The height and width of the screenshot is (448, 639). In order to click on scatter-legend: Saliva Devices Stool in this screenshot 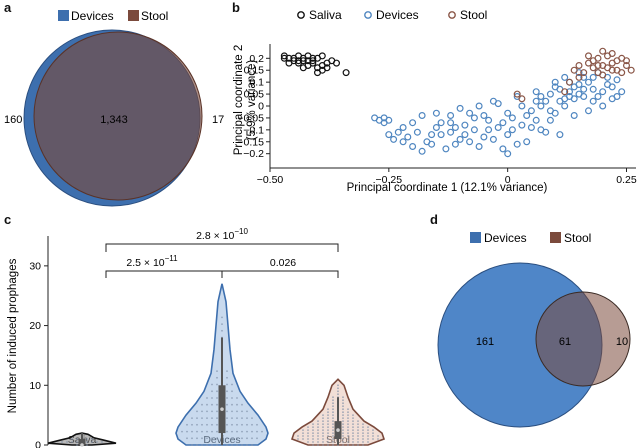, I will do `click(392, 15)`.